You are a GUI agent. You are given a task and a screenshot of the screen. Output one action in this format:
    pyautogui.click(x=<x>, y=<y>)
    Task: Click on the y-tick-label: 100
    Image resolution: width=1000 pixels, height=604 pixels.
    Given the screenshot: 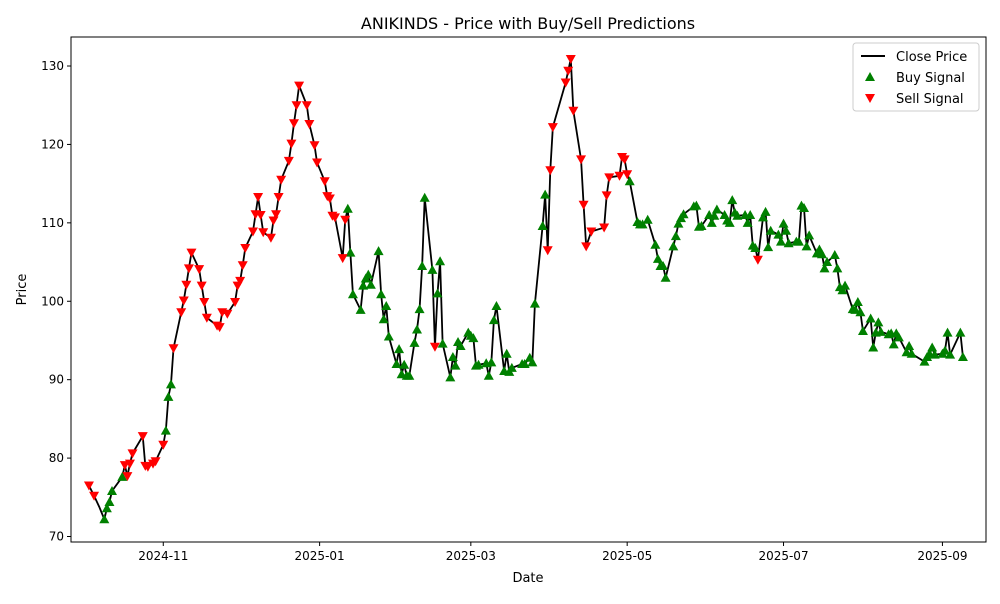 What is the action you would take?
    pyautogui.click(x=52, y=301)
    